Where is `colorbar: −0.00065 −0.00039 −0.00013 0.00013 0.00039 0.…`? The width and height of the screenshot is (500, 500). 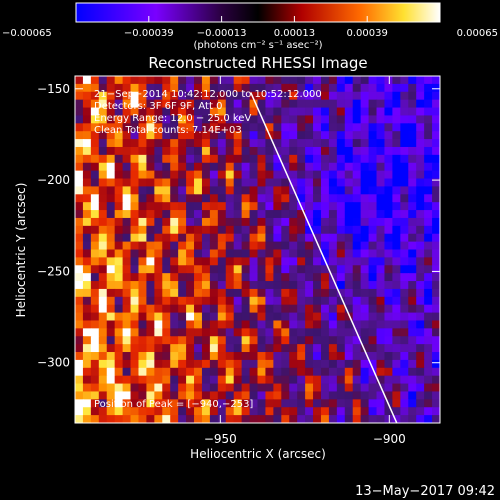 colorbar: −0.00065 −0.00039 −0.00013 0.00013 0.00039 0.… is located at coordinates (250, 26).